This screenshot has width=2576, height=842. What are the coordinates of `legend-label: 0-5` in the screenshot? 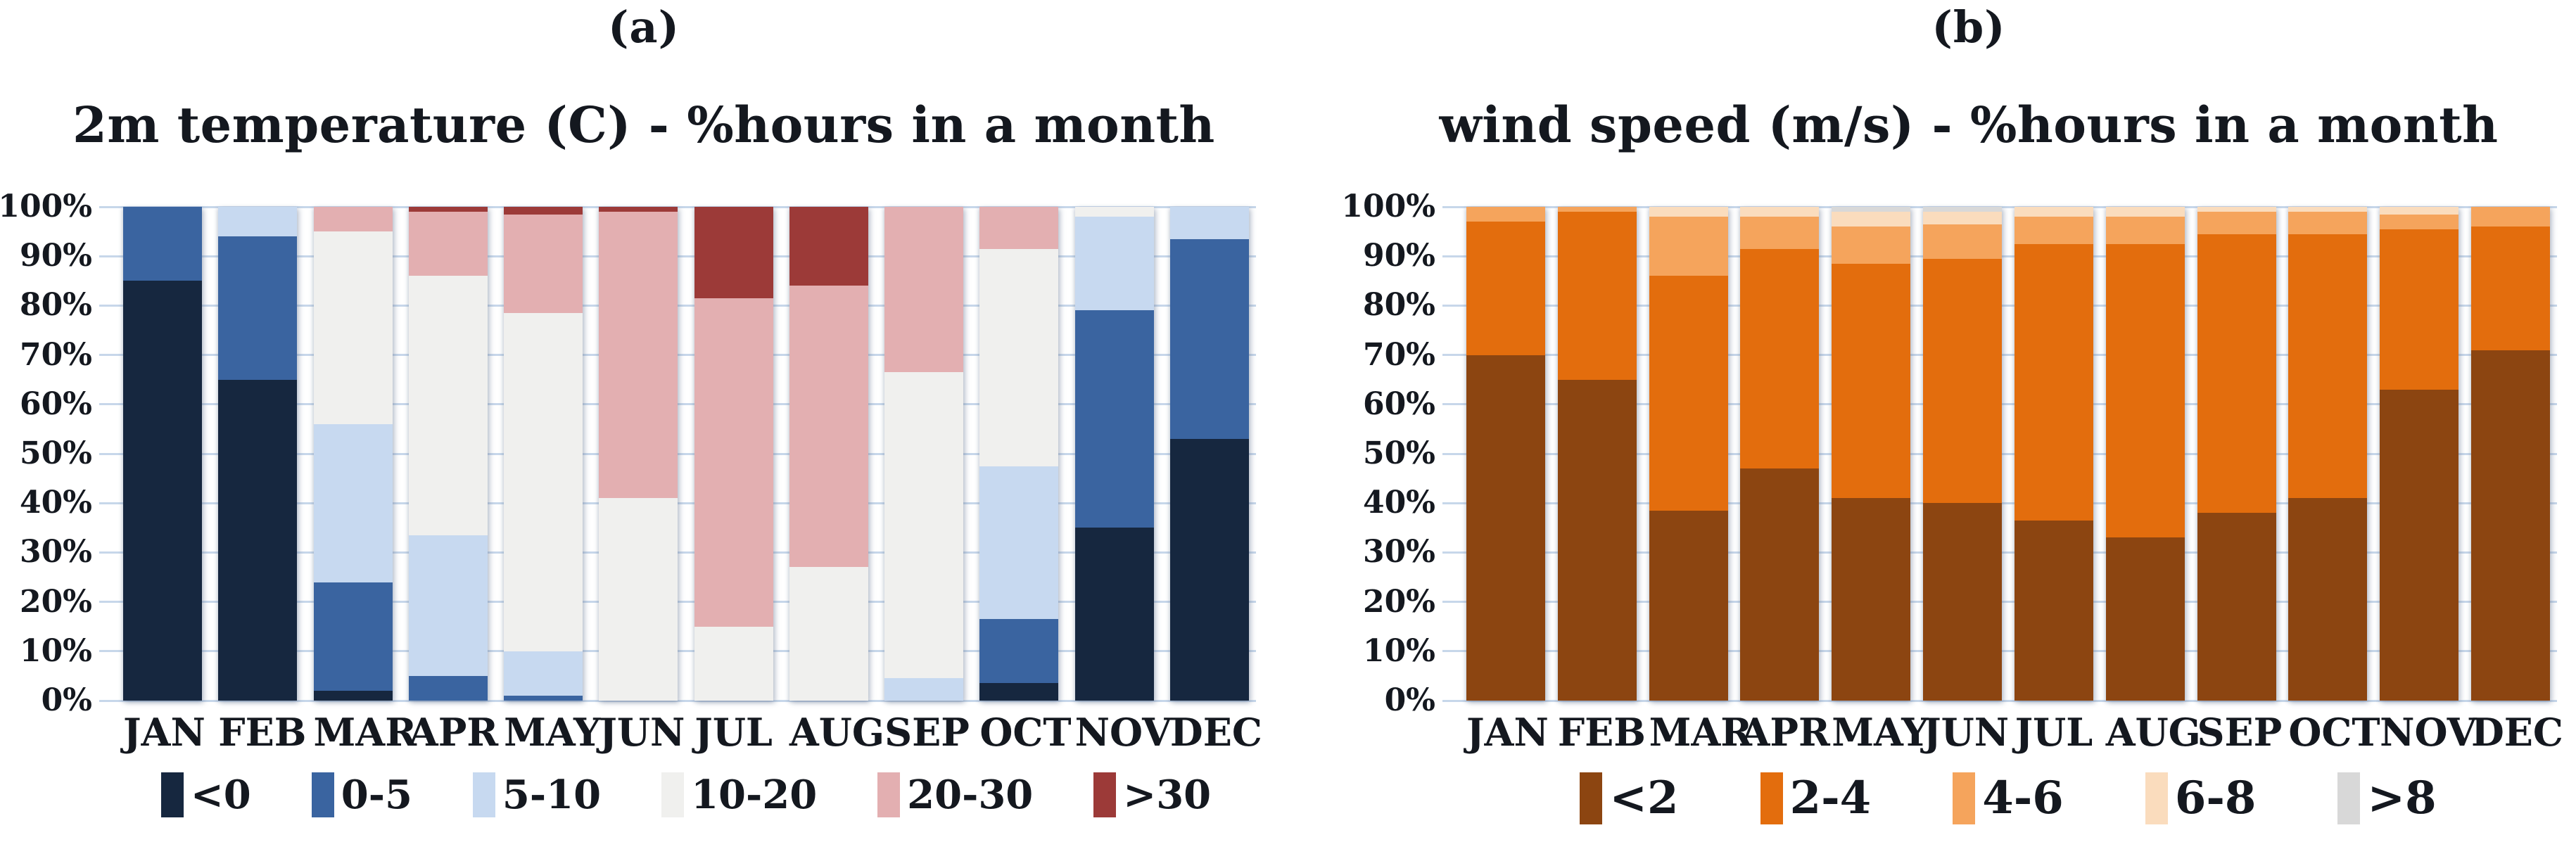 It's located at (376, 795).